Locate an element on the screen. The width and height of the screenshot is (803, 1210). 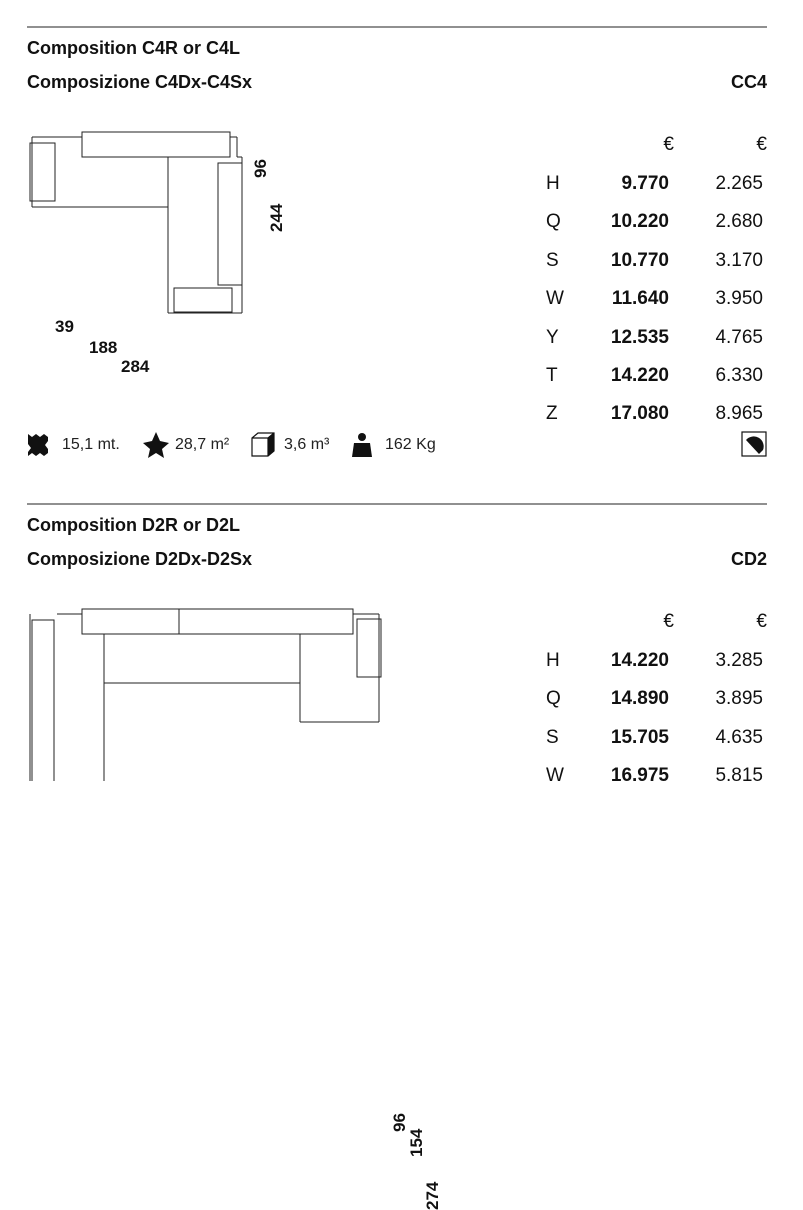
price-main: 9.770 is located at coordinates (645, 183).